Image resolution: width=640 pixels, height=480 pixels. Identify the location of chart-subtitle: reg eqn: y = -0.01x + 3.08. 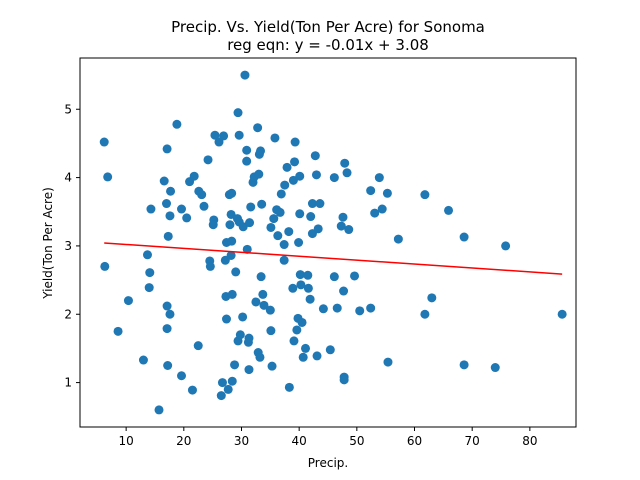
(328, 45).